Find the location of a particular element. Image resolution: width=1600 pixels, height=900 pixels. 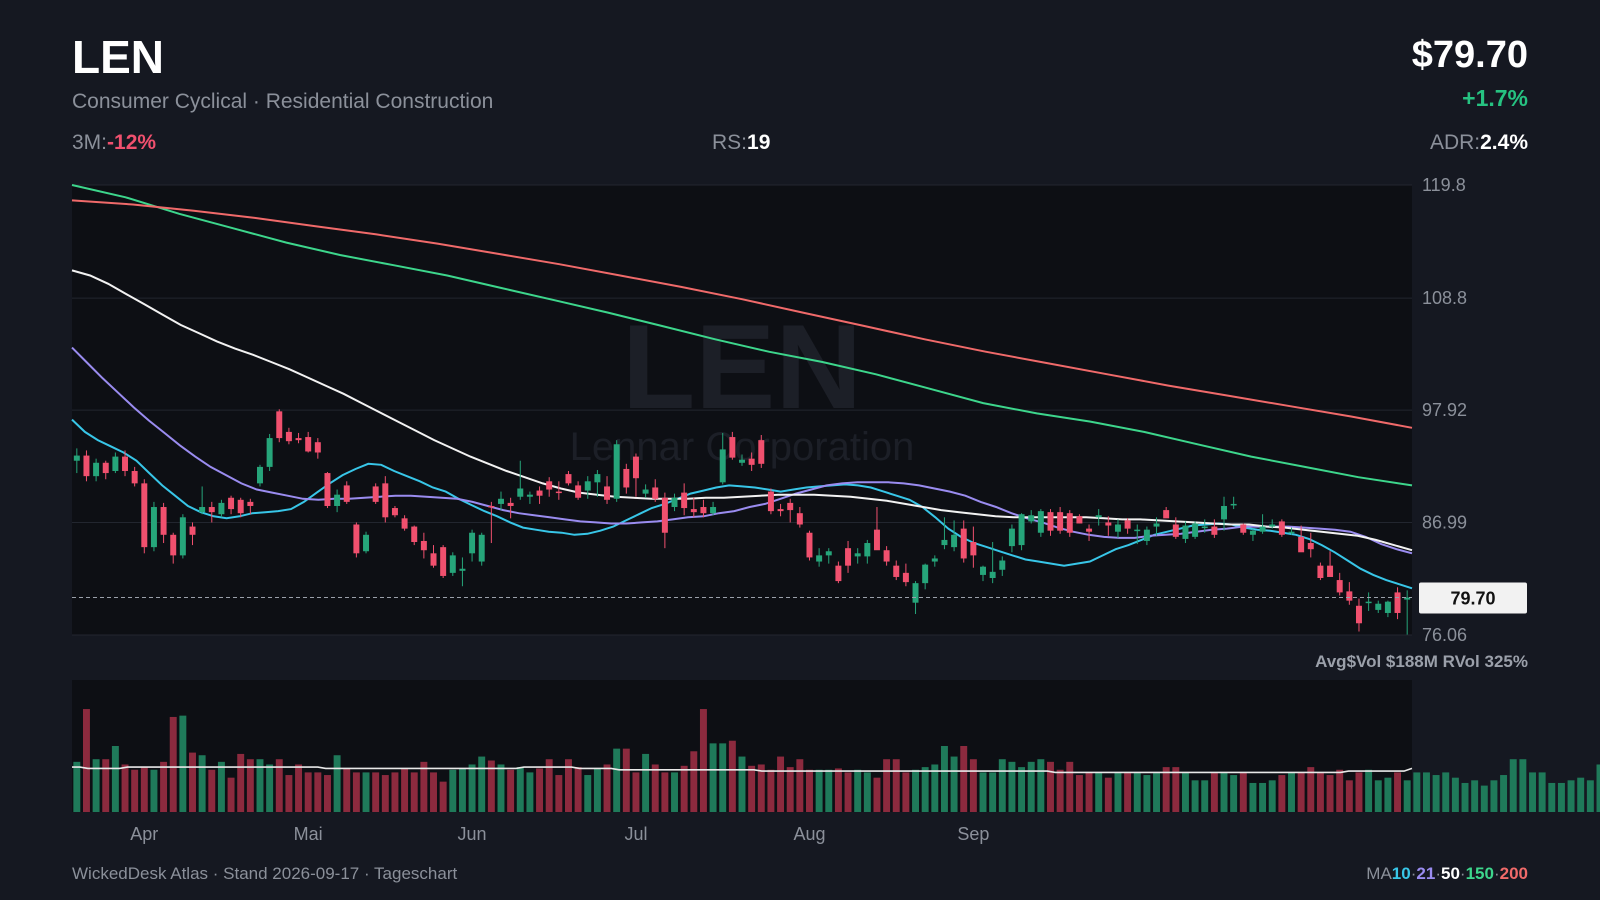

month-label: Apr is located at coordinates (144, 834).